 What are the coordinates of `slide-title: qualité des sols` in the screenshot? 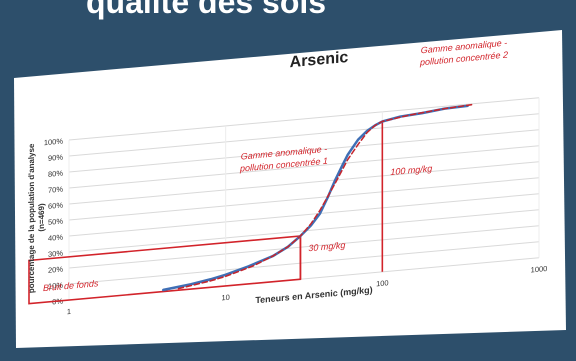 It's located at (206, 10).